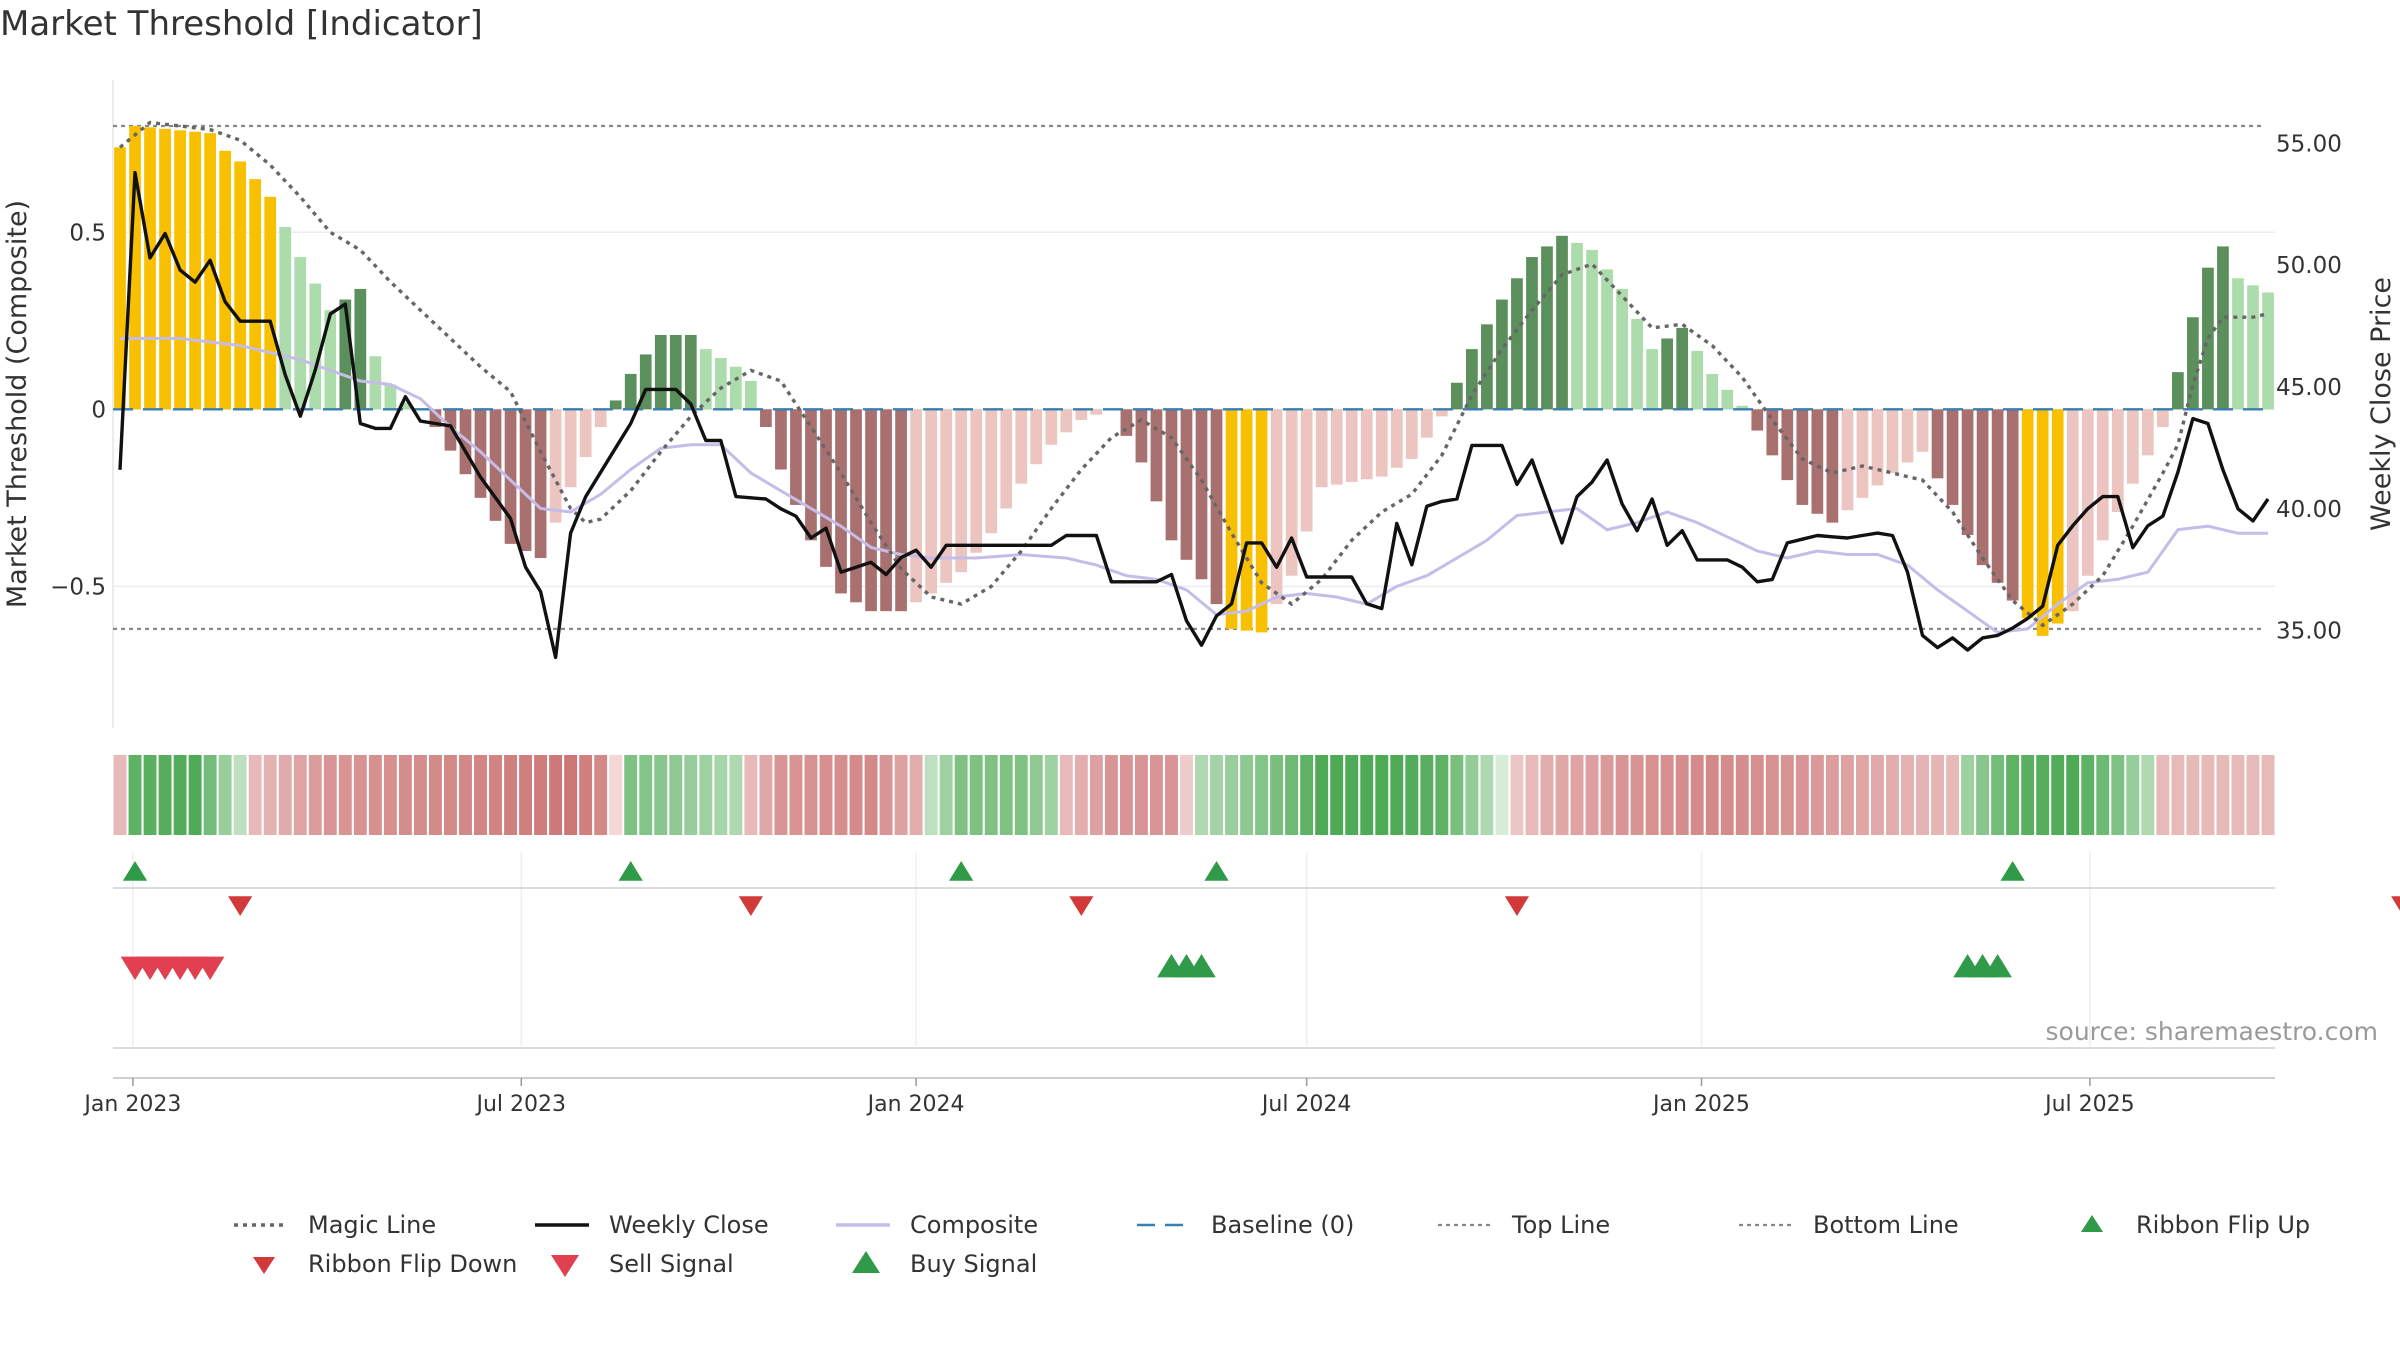 This screenshot has height=1350, width=2400. What do you see at coordinates (2012, 871) in the screenshot?
I see `ribbon-flip-up-marker` at bounding box center [2012, 871].